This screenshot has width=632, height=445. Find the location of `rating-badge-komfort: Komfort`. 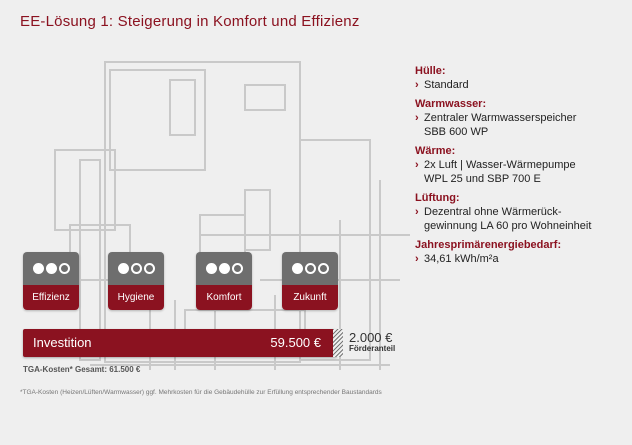

rating-badge-komfort: Komfort is located at coordinates (224, 281).